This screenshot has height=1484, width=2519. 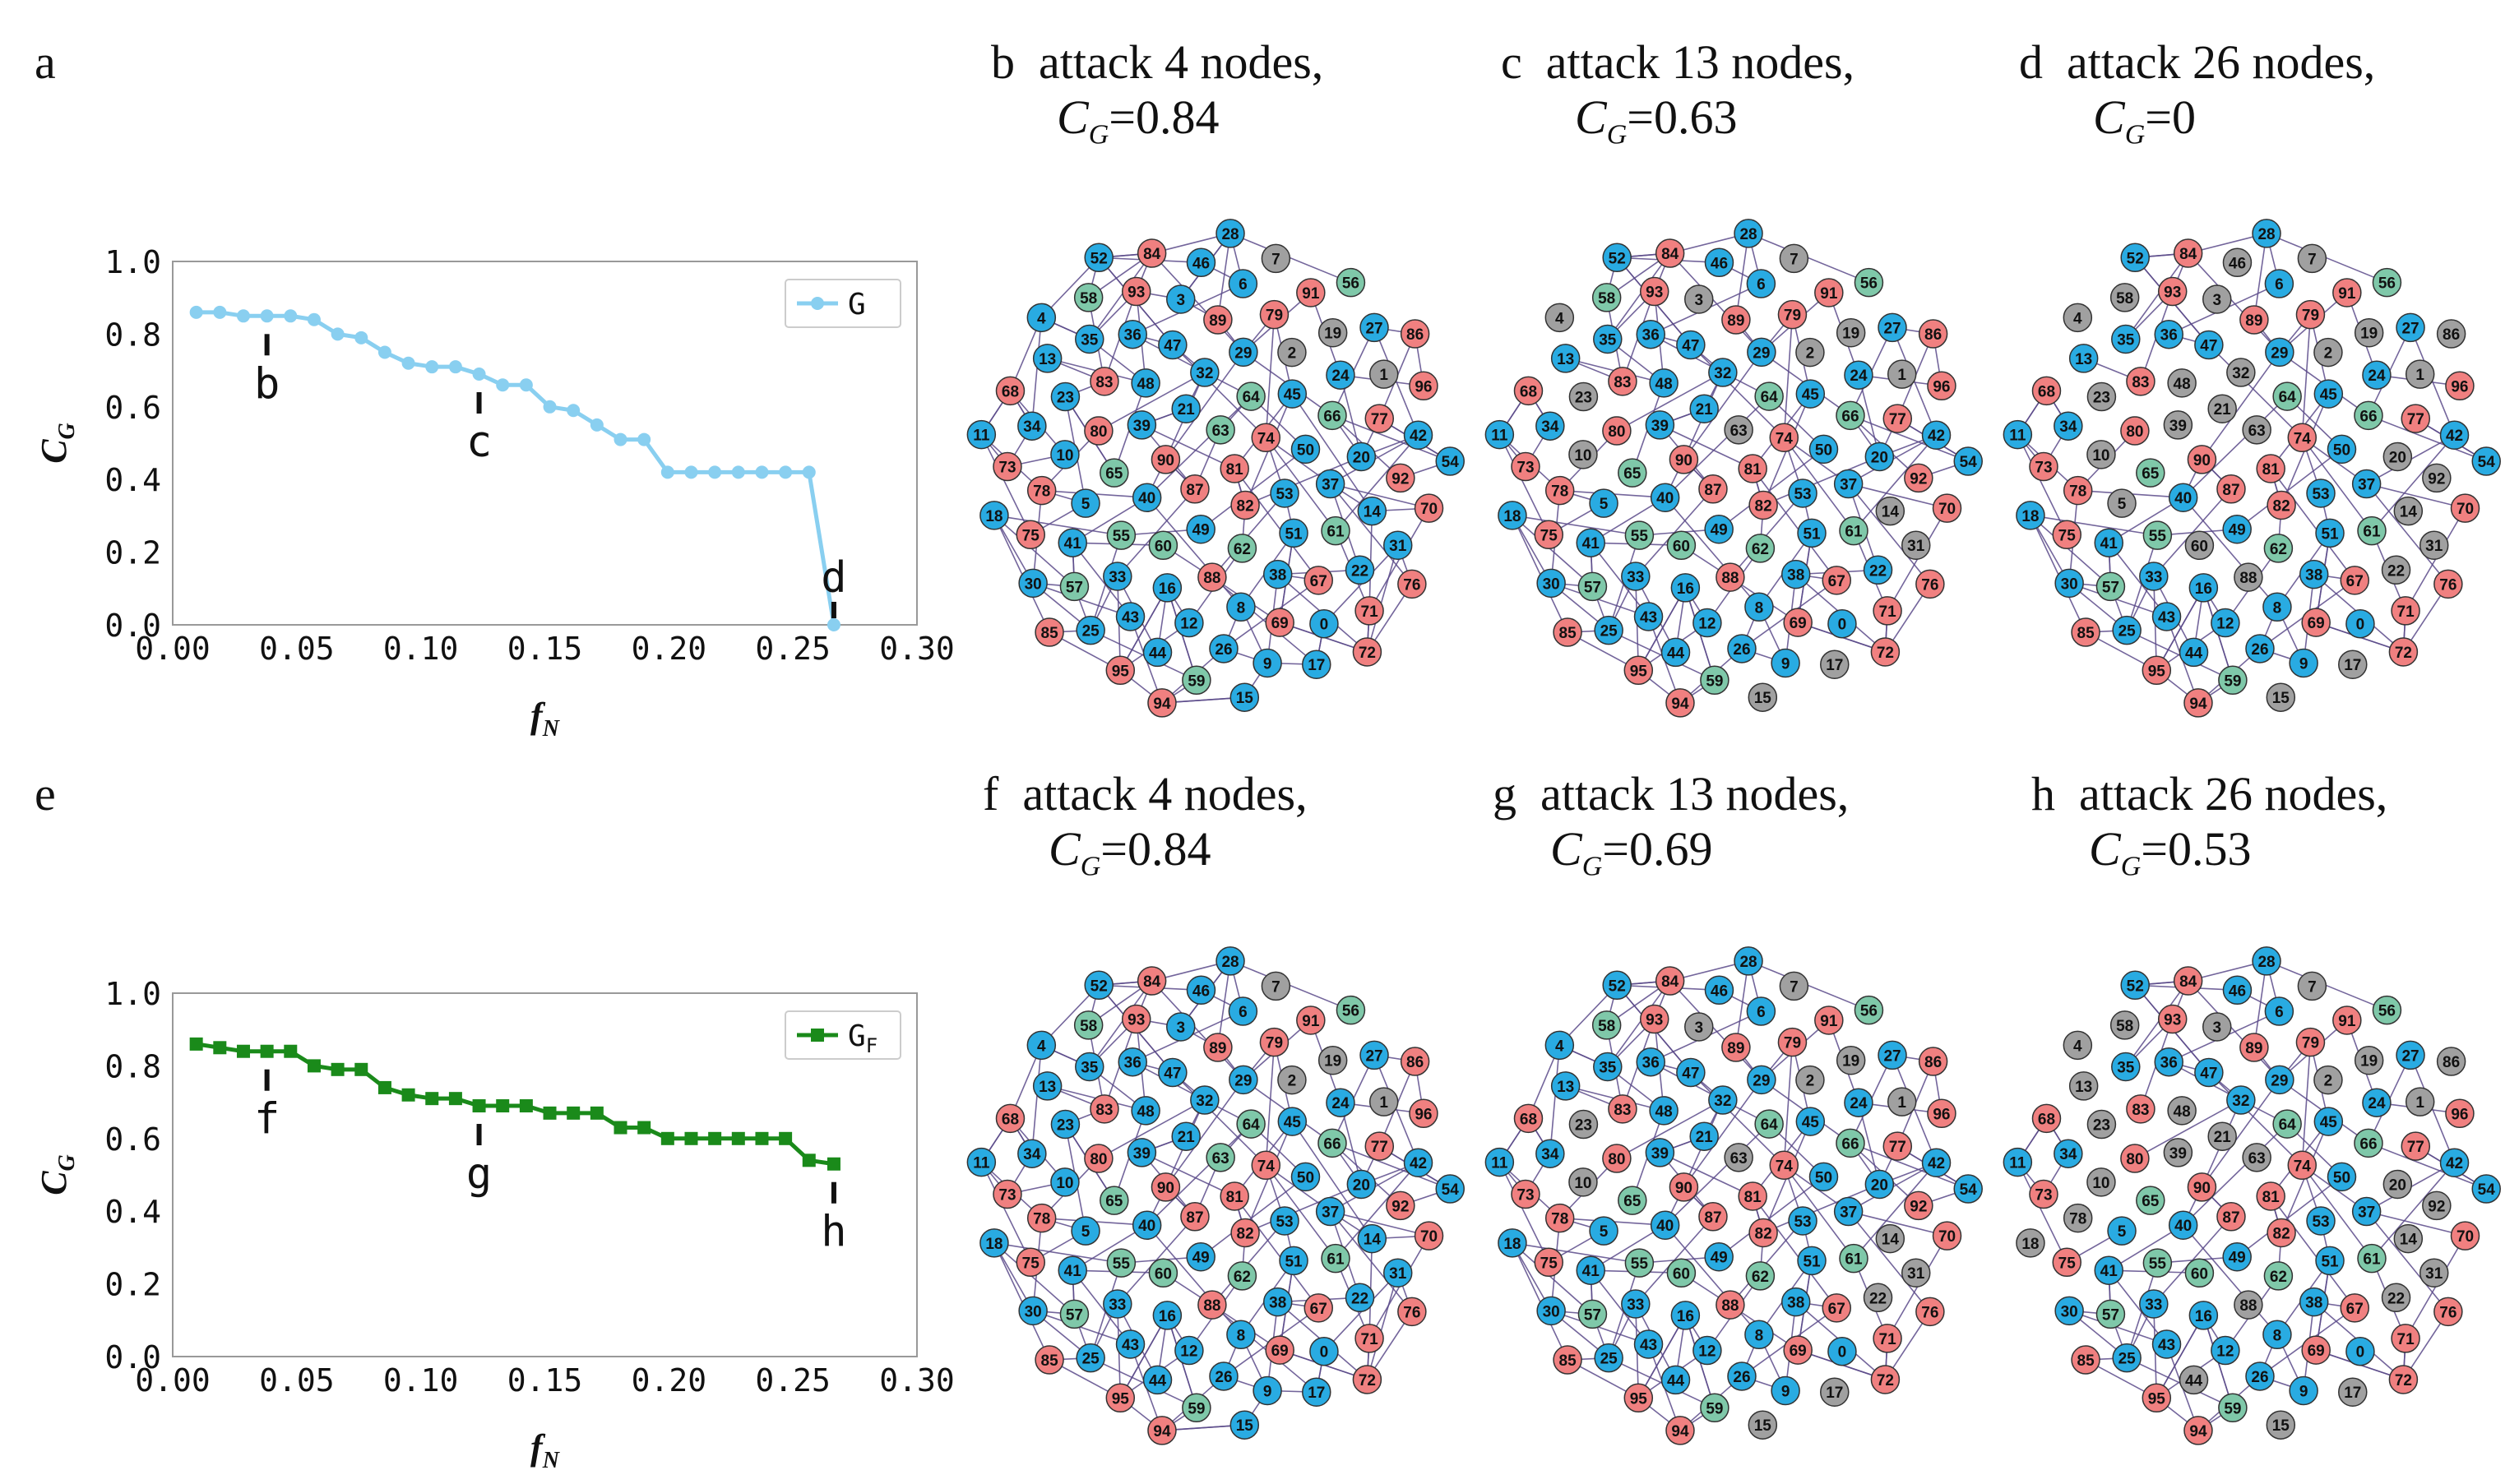 What do you see at coordinates (2230, 491) in the screenshot?
I see `node-label: 87` at bounding box center [2230, 491].